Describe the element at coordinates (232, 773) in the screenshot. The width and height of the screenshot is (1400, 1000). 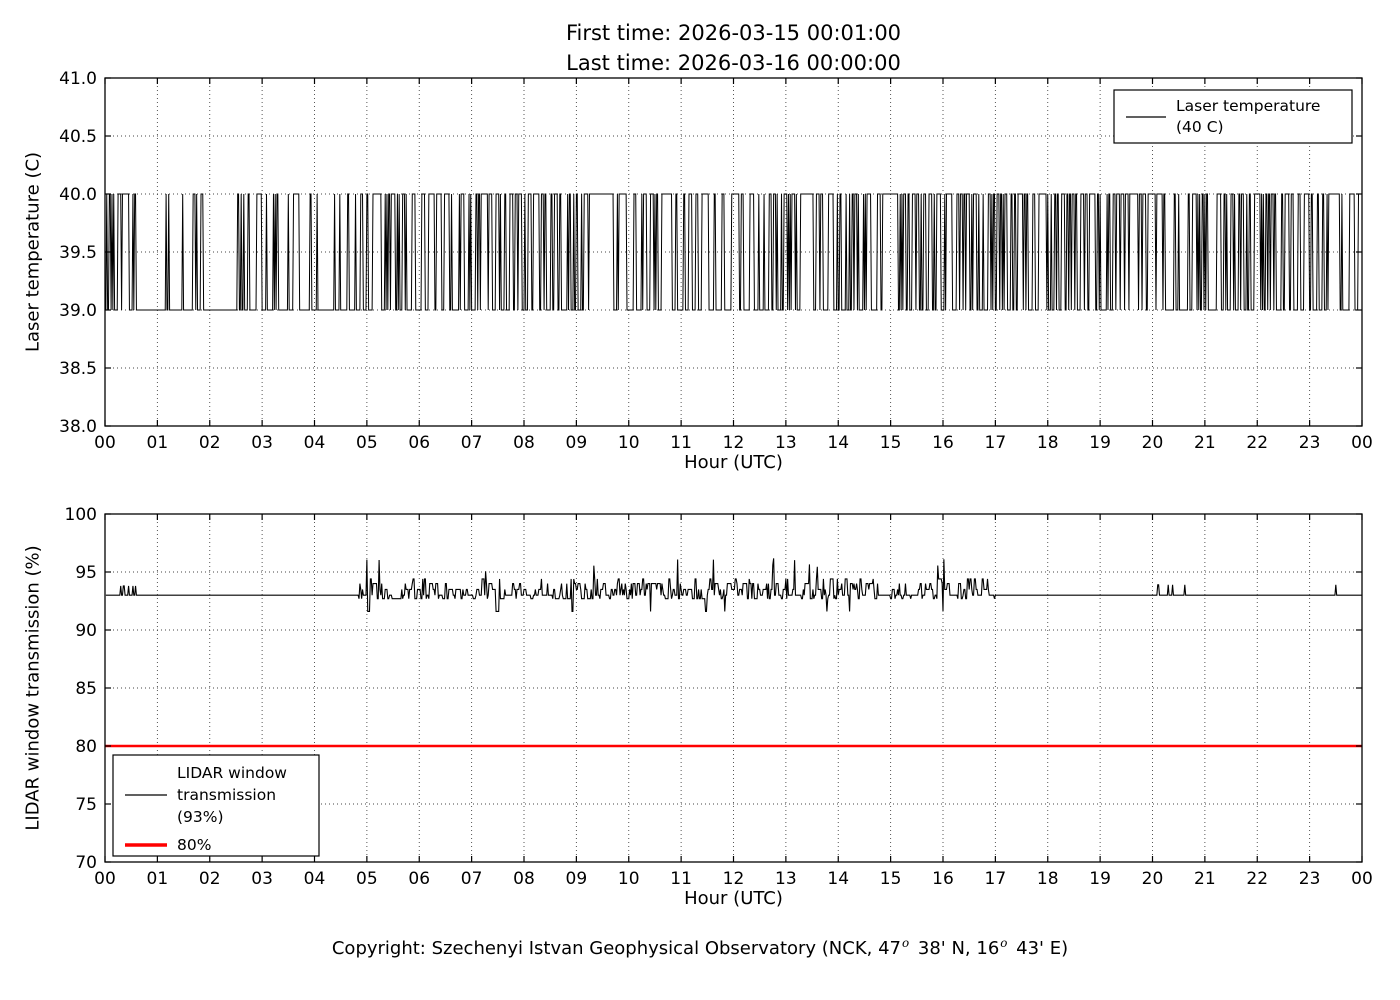
I see `tick-label: LIDAR window` at that location.